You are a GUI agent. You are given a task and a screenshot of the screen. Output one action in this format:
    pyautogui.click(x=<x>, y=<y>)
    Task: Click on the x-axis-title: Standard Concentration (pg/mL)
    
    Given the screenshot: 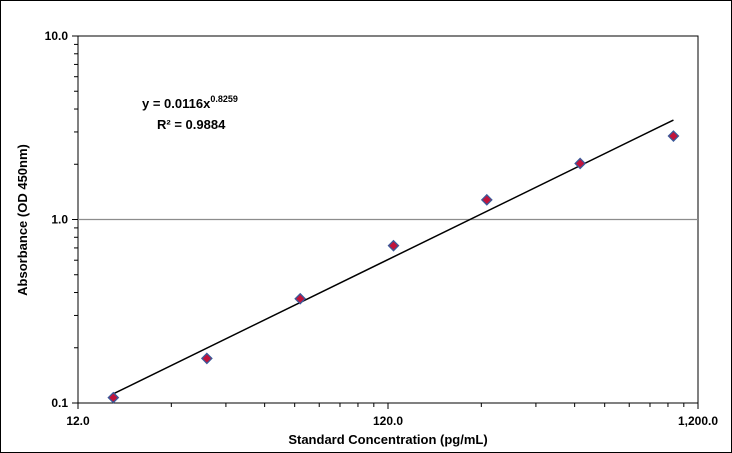 What is the action you would take?
    pyautogui.click(x=387, y=439)
    